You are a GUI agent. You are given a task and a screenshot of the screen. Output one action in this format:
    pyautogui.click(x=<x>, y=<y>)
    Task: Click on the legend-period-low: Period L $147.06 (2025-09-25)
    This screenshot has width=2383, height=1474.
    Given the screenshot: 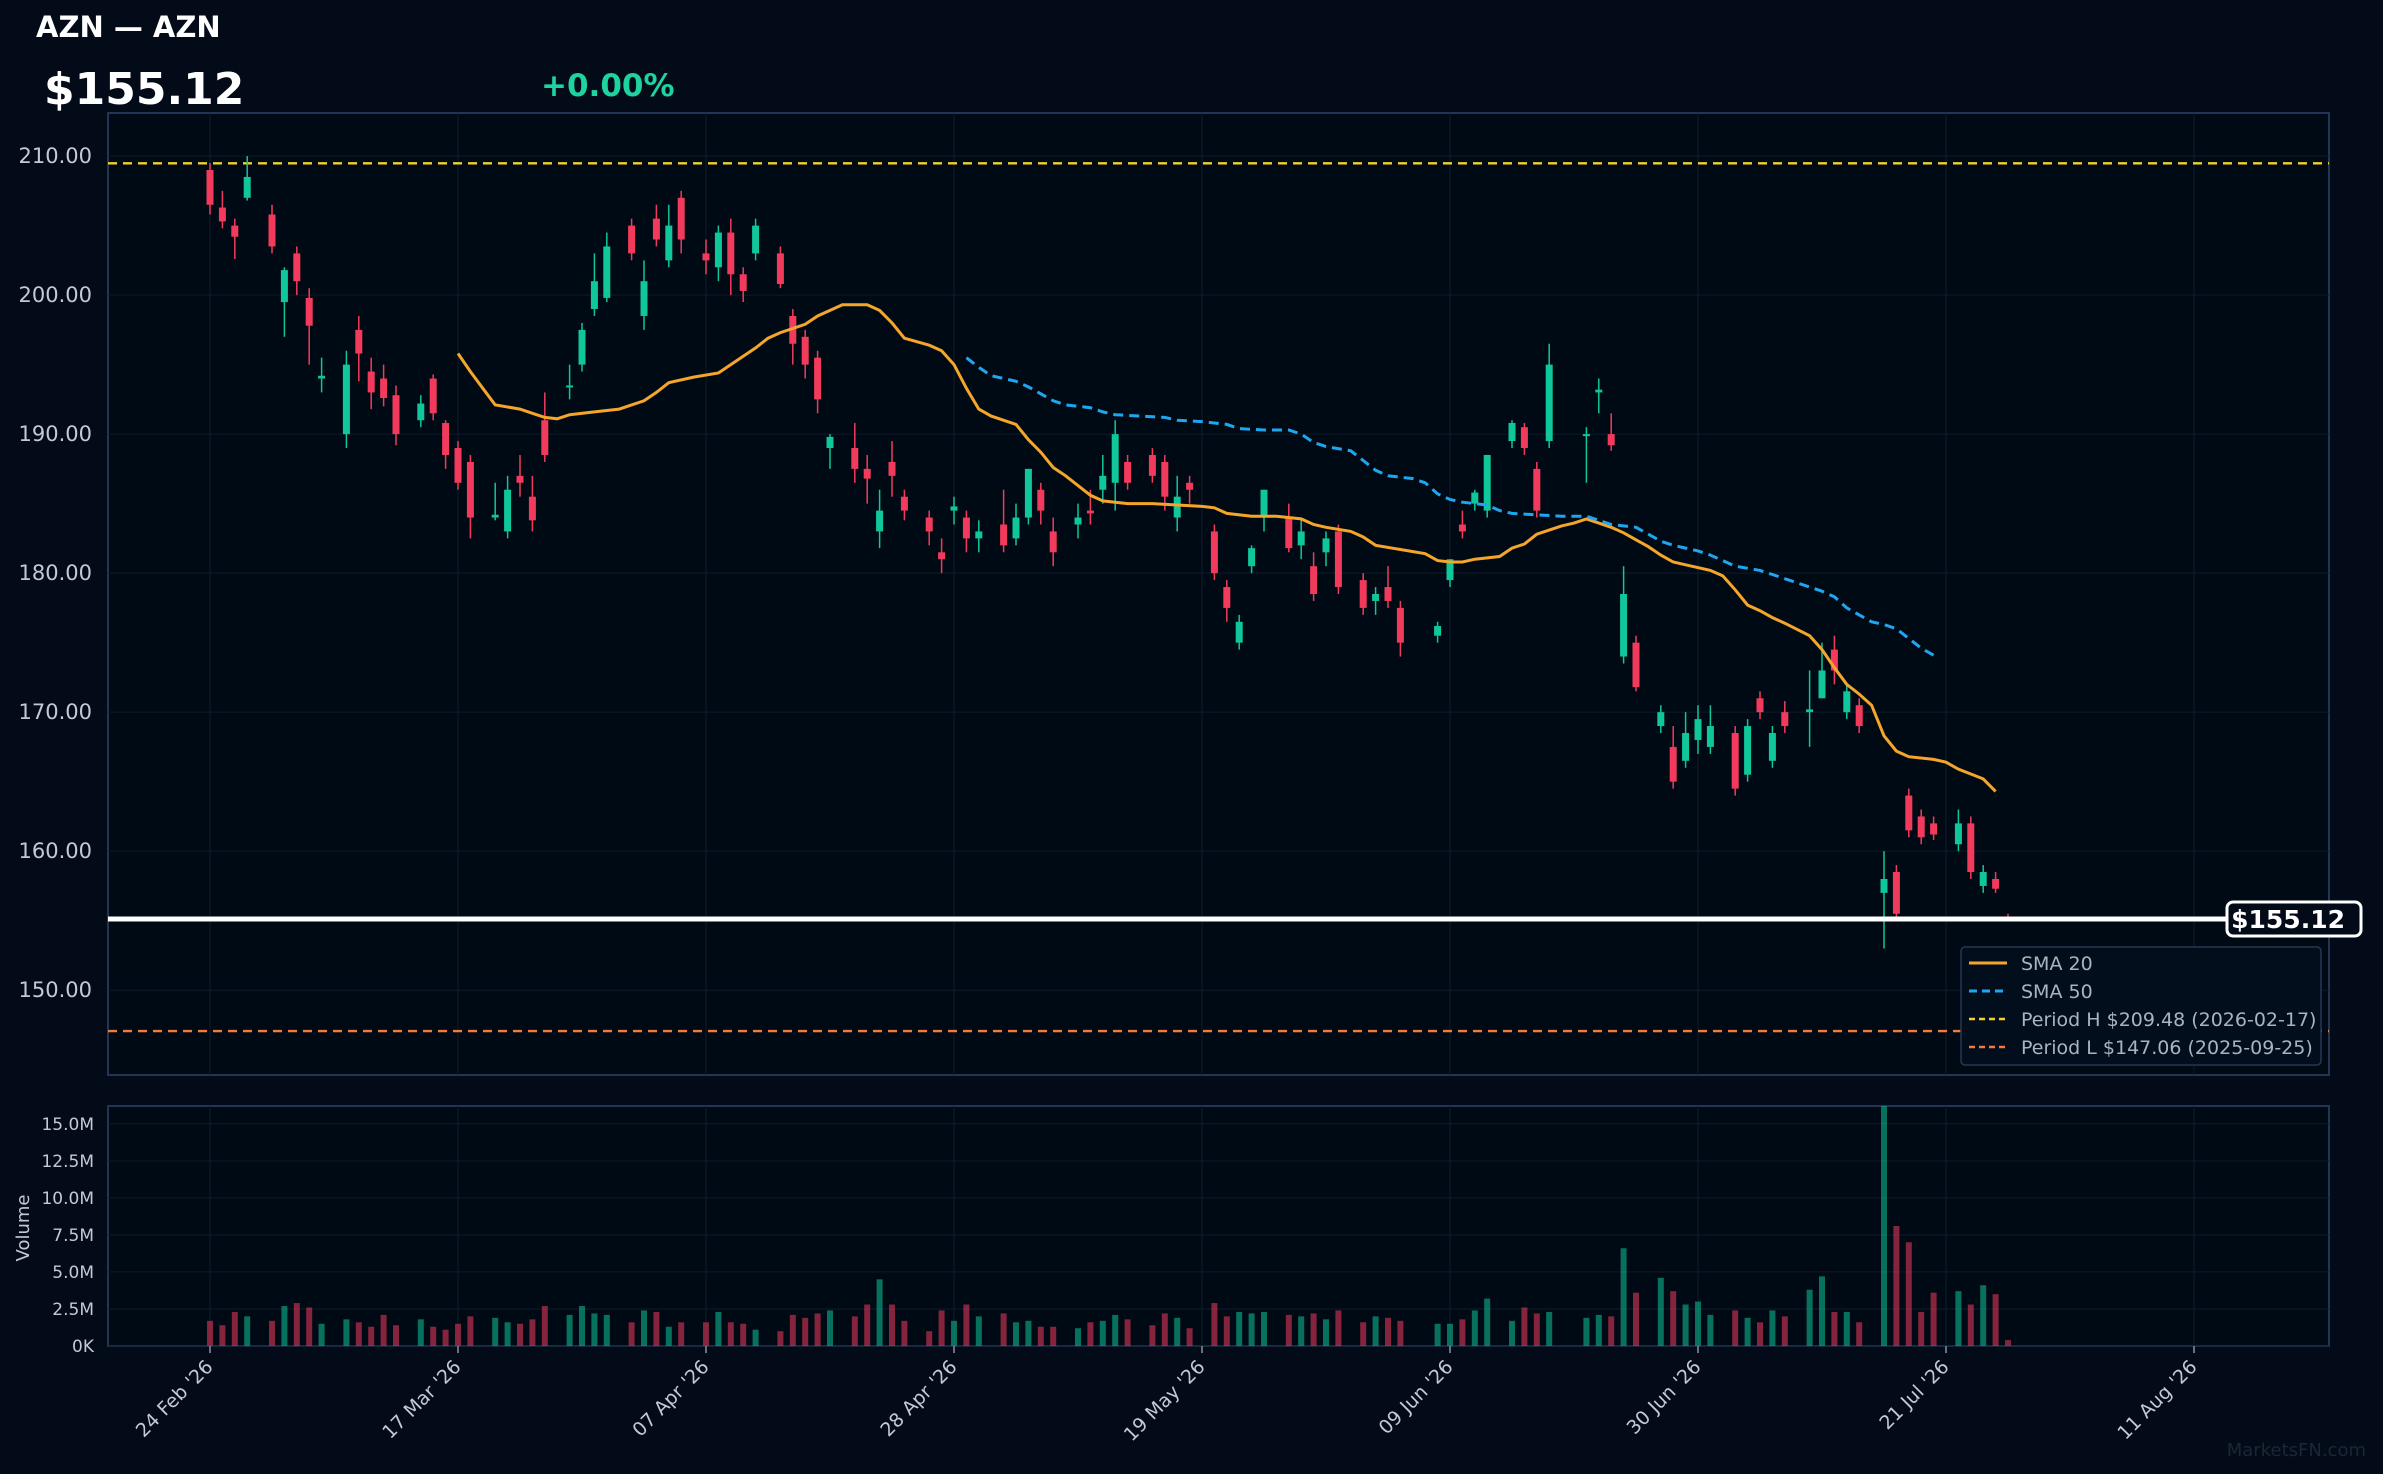 What is the action you would take?
    pyautogui.click(x=2167, y=1048)
    